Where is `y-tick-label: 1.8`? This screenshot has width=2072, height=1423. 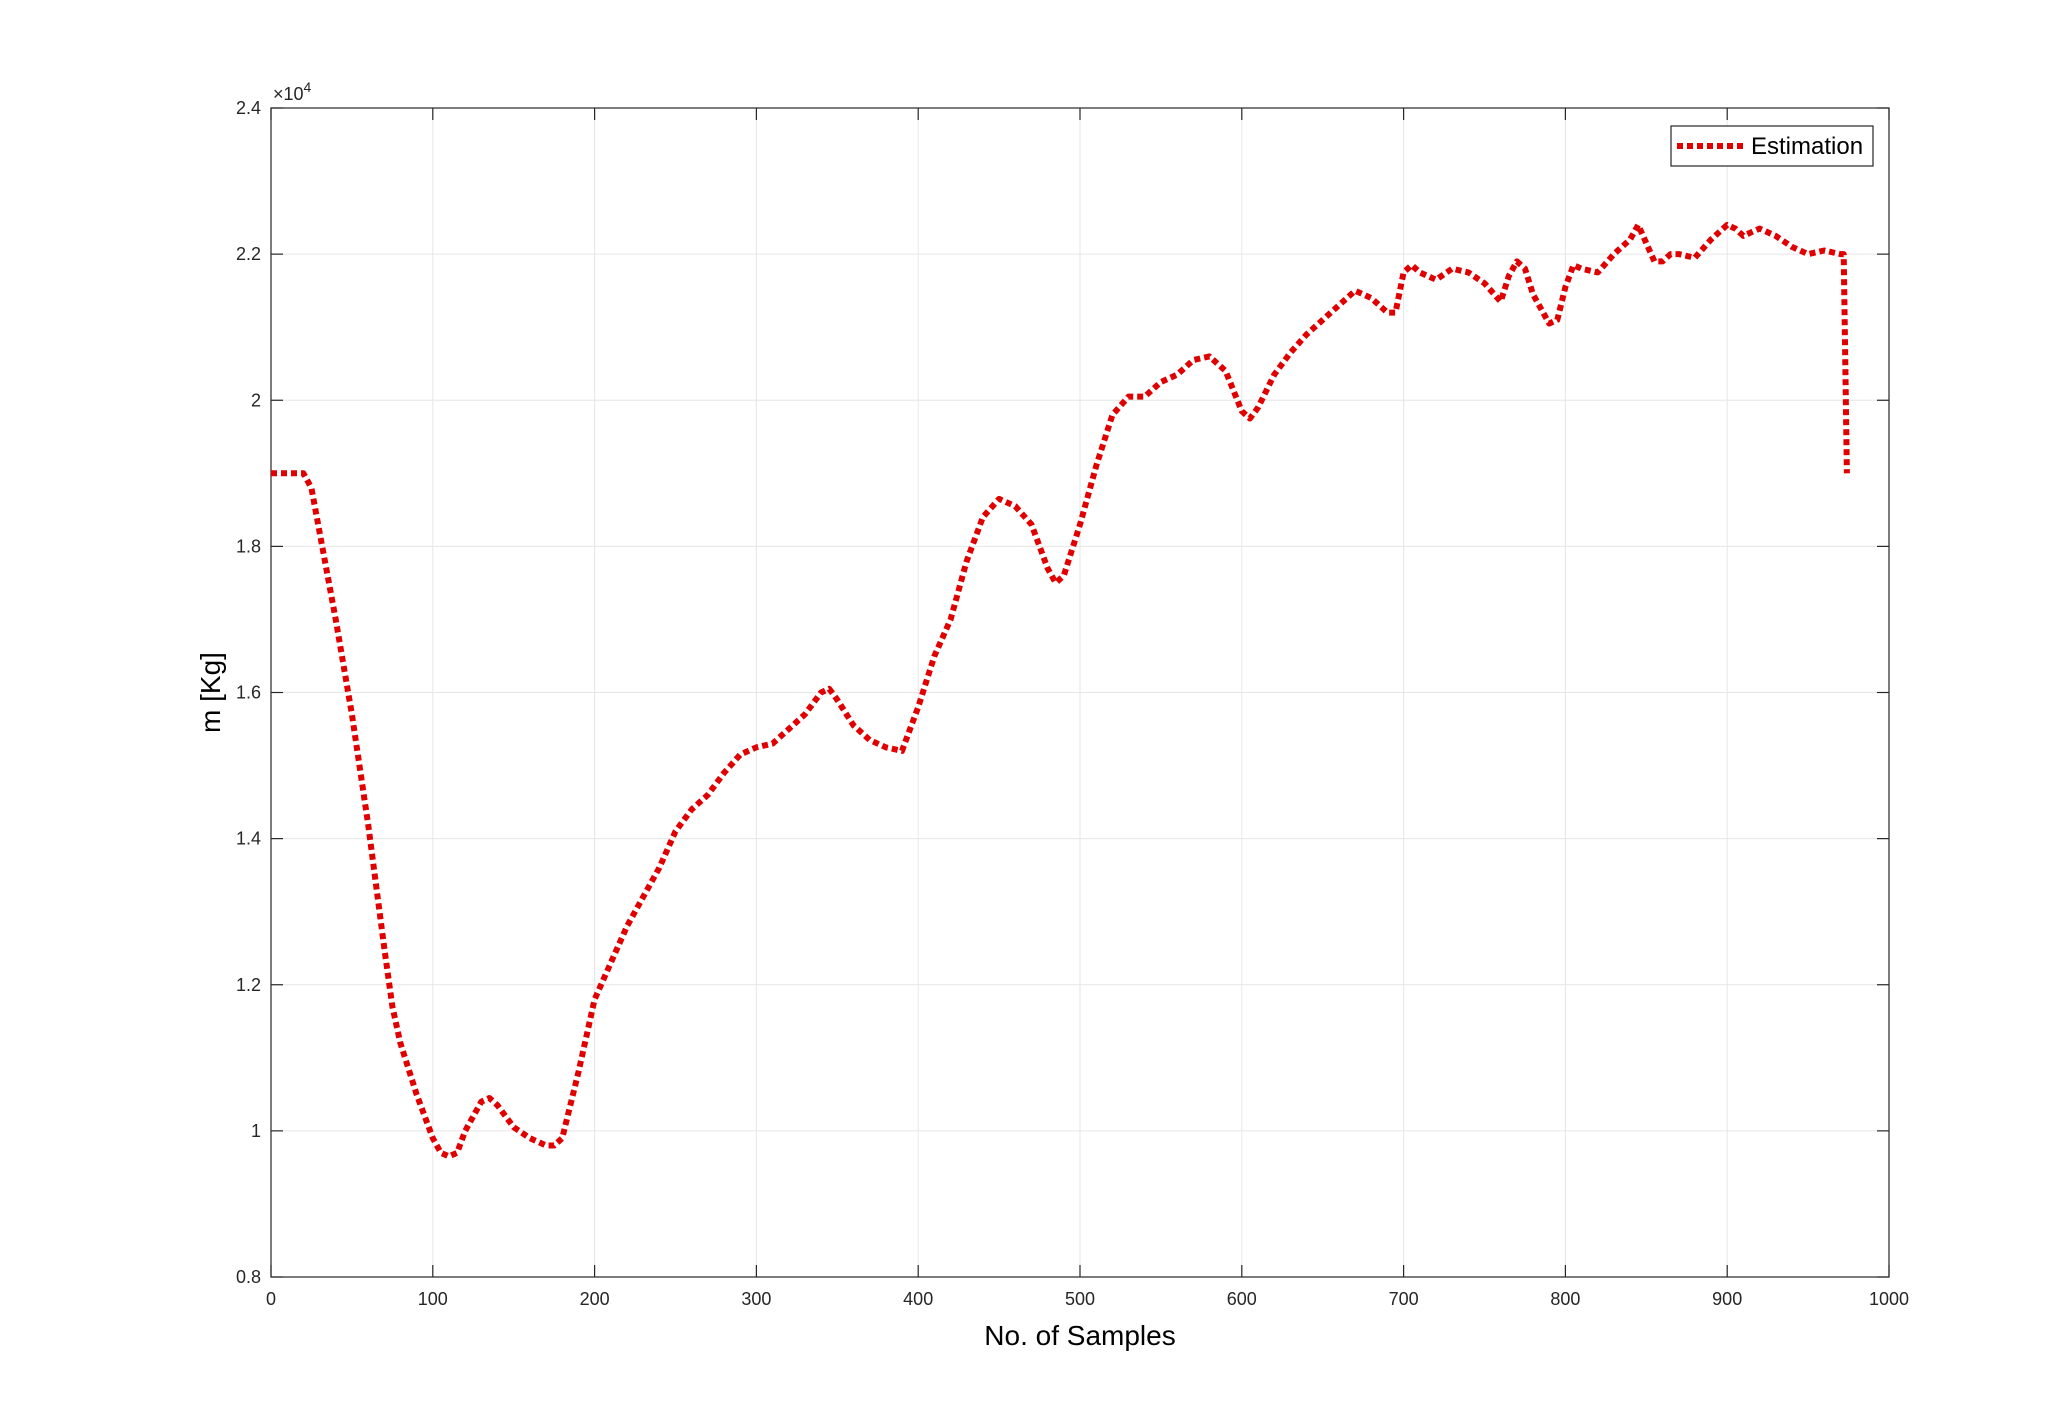
y-tick-label: 1.8 is located at coordinates (248, 546).